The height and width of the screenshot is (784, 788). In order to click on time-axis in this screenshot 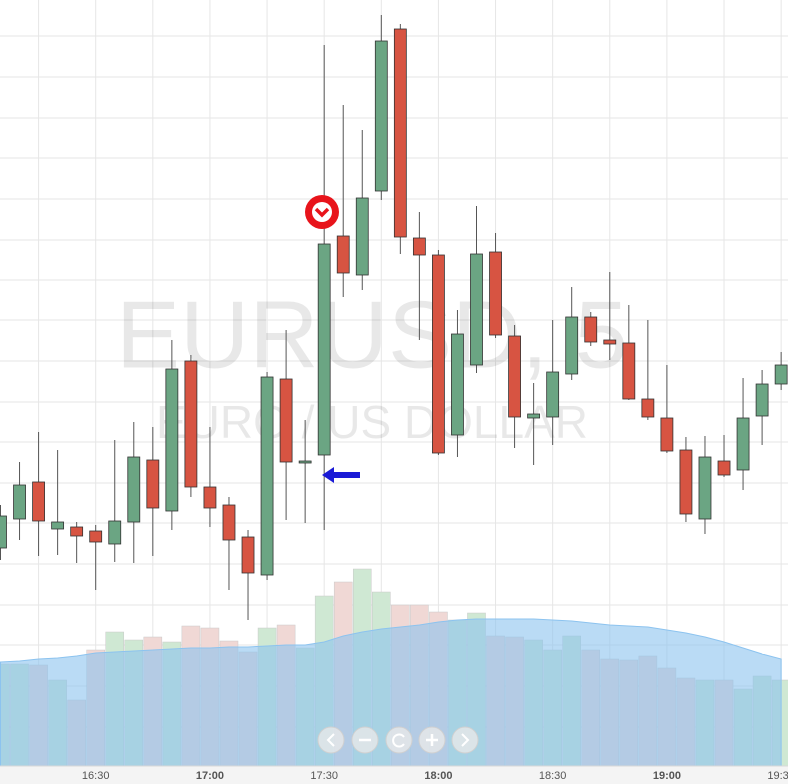, I will do `click(394, 775)`.